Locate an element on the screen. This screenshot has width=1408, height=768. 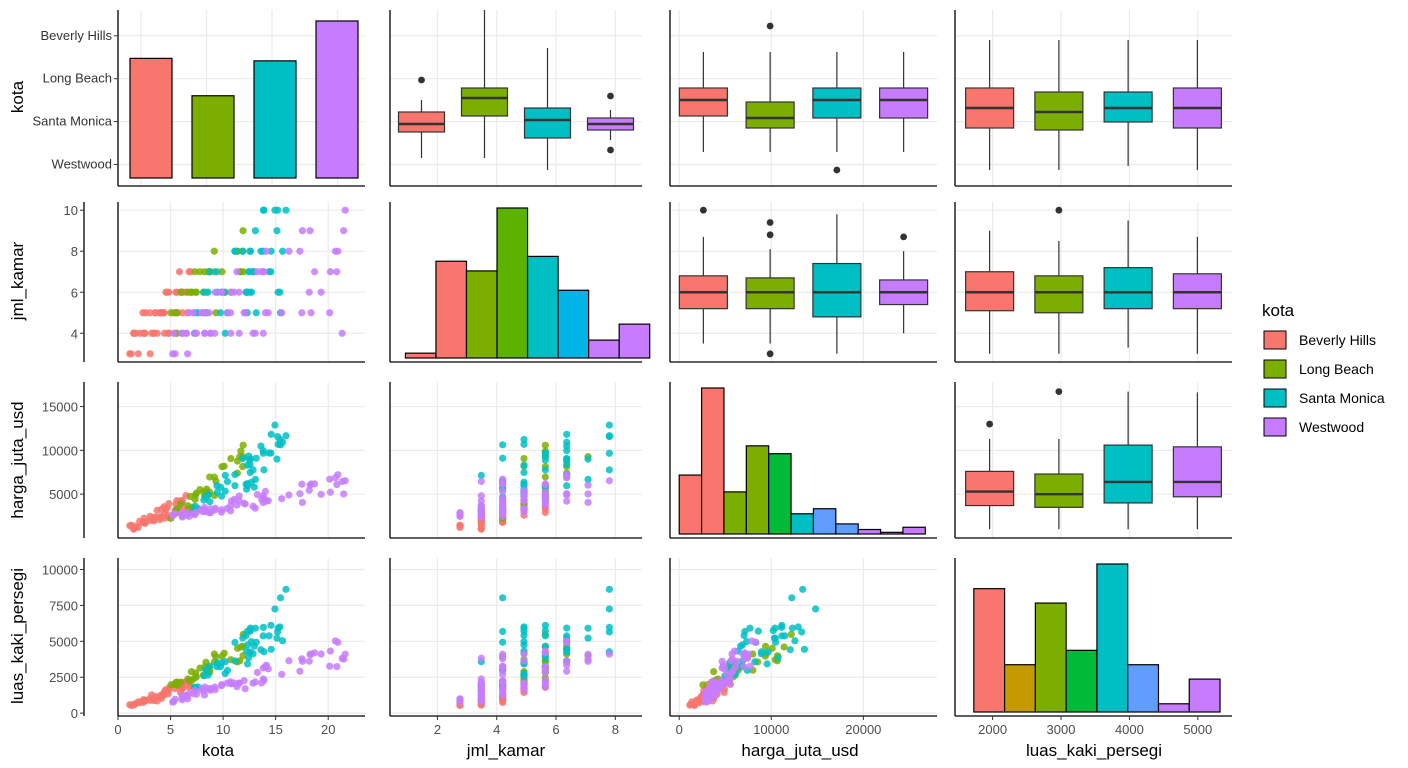
row-label-luas: luas_kaki_persegi is located at coordinates (17, 636).